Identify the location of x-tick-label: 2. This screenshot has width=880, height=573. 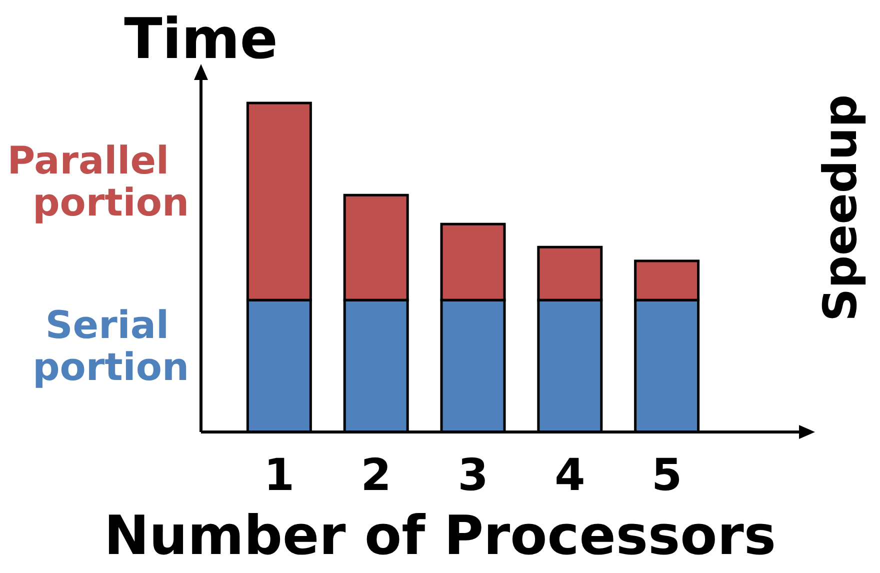
(376, 475).